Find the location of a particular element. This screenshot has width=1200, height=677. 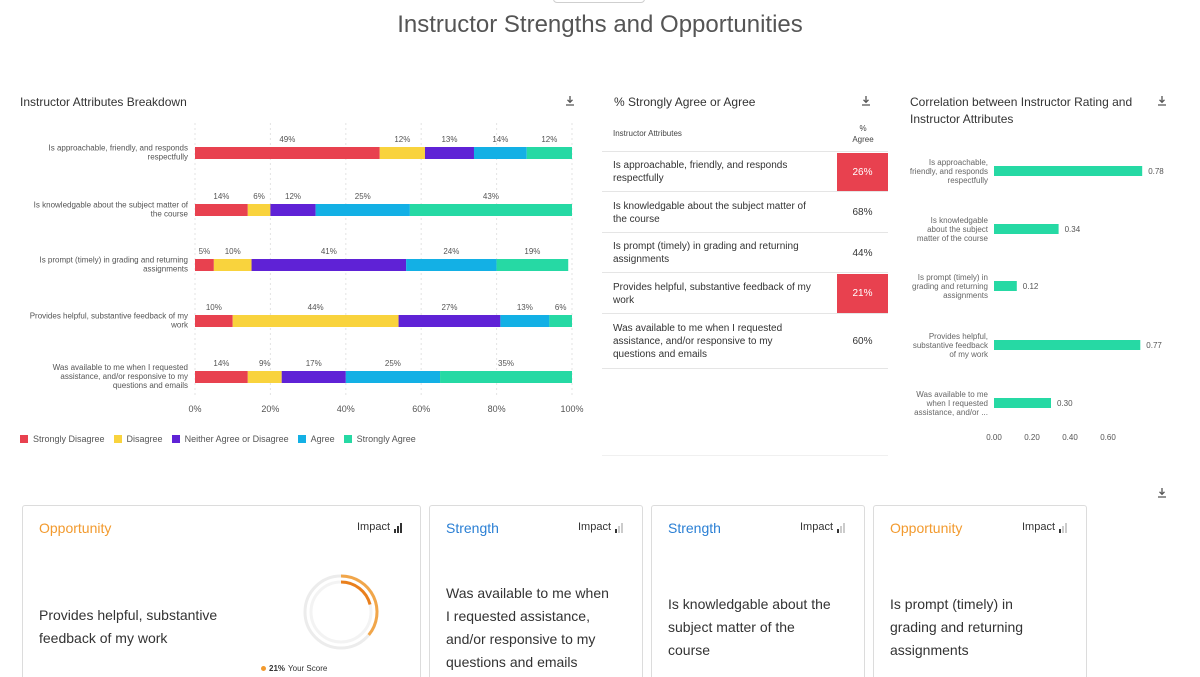

x-tick-label: 0.20 is located at coordinates (1032, 437).